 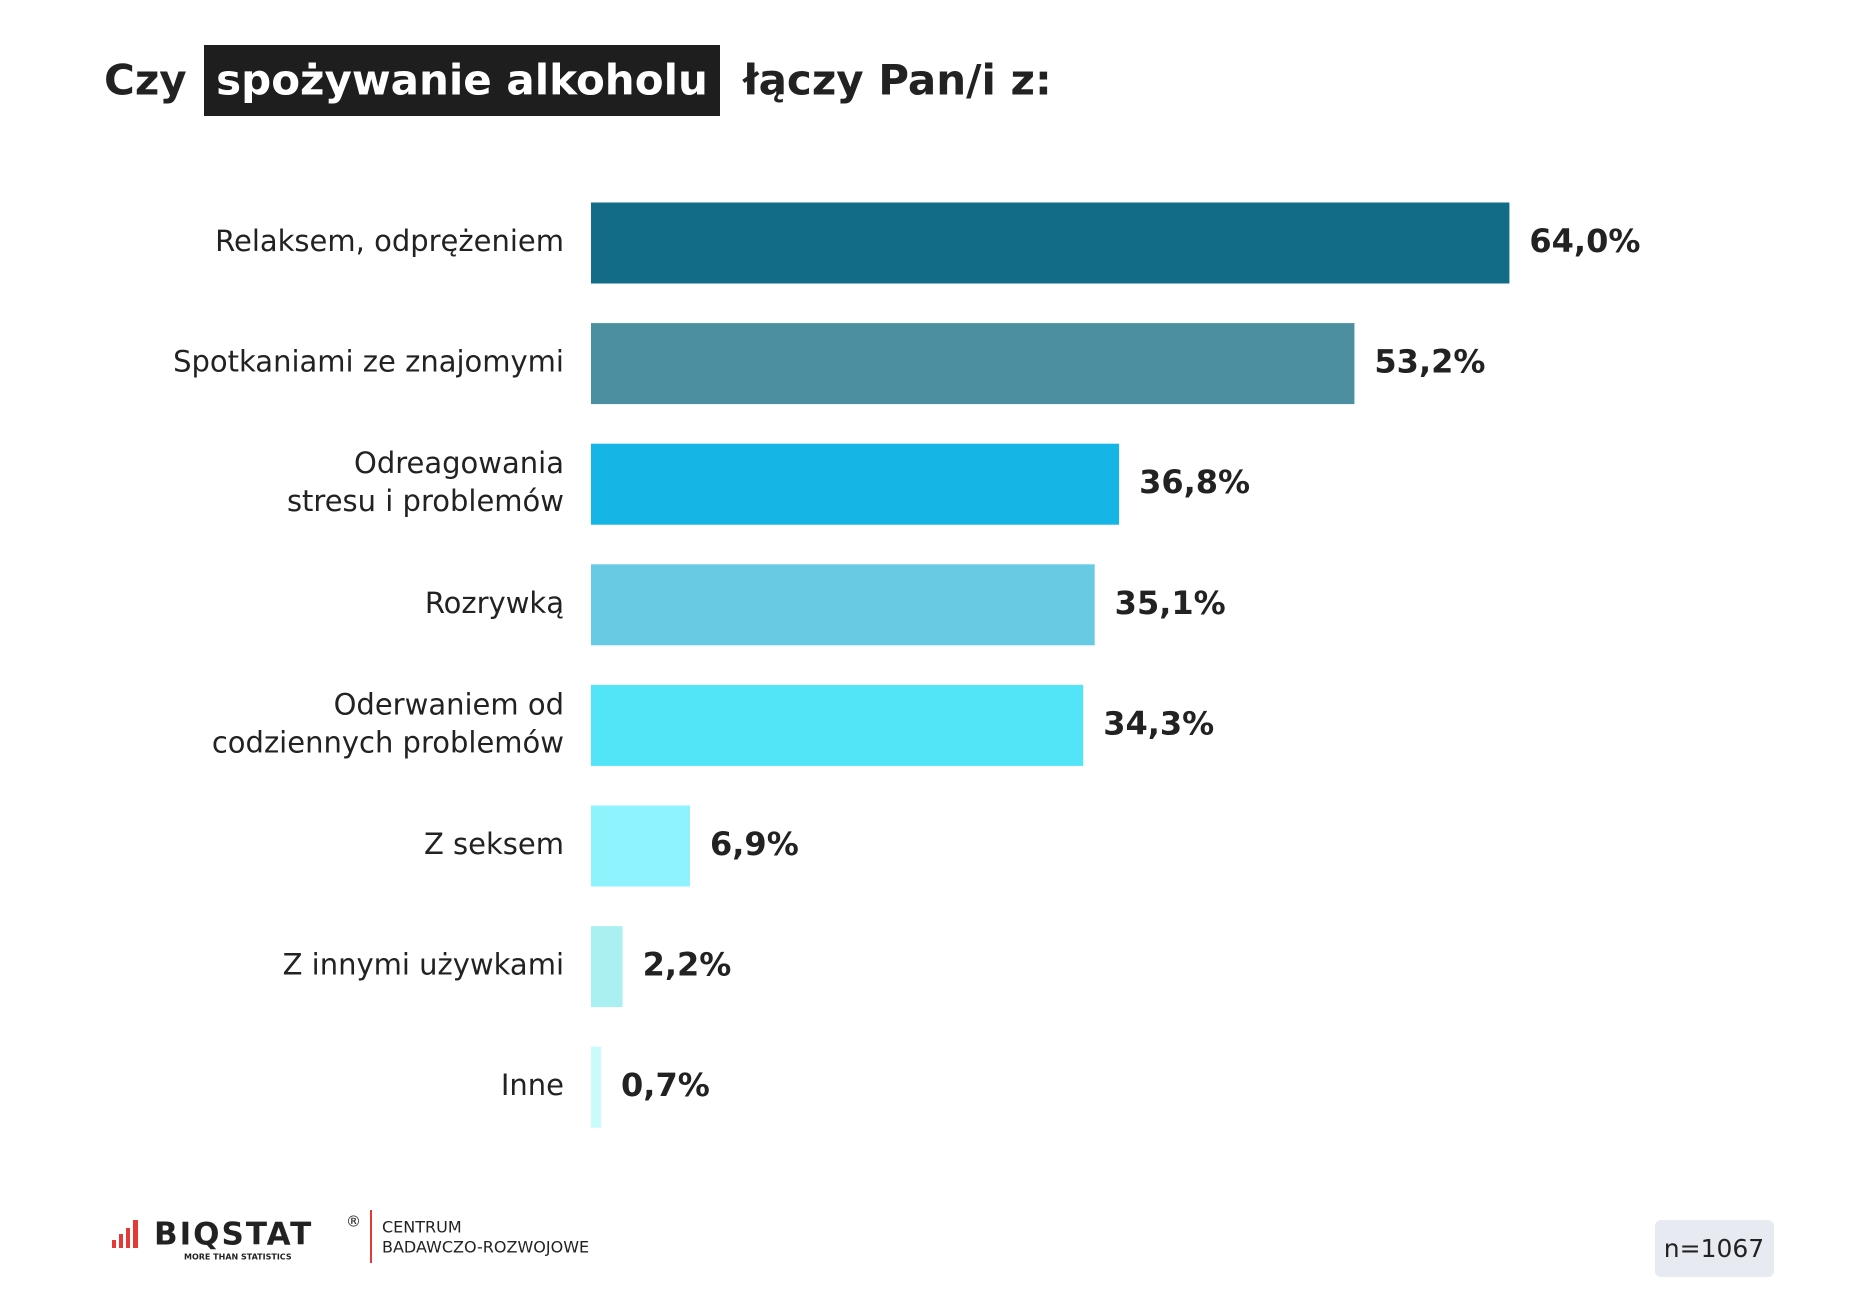 What do you see at coordinates (1170, 603) in the screenshot?
I see `value-label: 35,1%` at bounding box center [1170, 603].